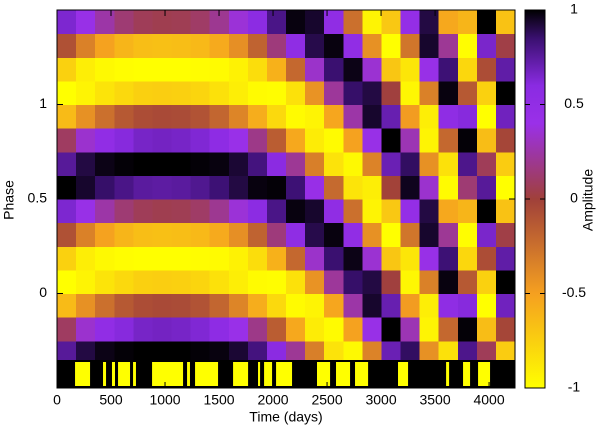 This screenshot has height=430, width=600. Describe the element at coordinates (218, 400) in the screenshot. I see `x-tick-label: 1500` at that location.